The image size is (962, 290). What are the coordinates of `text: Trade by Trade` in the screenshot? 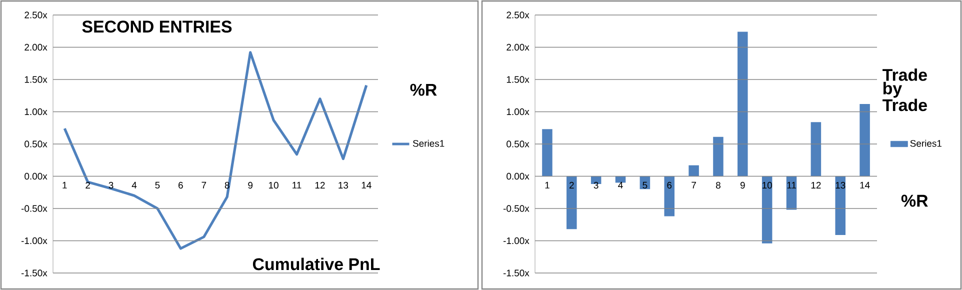 It's located at (904, 90).